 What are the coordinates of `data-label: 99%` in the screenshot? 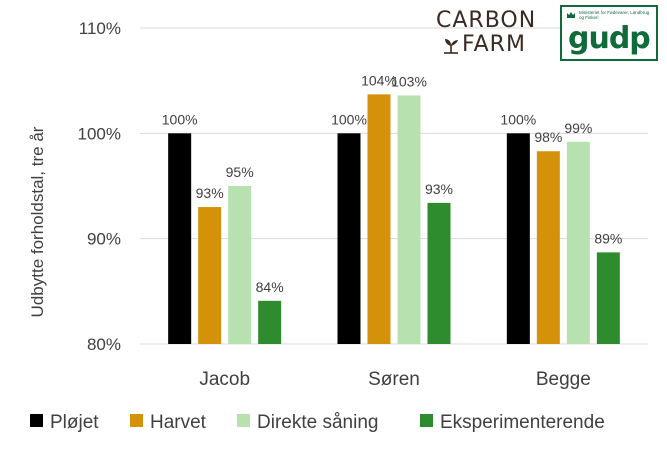 It's located at (578, 128).